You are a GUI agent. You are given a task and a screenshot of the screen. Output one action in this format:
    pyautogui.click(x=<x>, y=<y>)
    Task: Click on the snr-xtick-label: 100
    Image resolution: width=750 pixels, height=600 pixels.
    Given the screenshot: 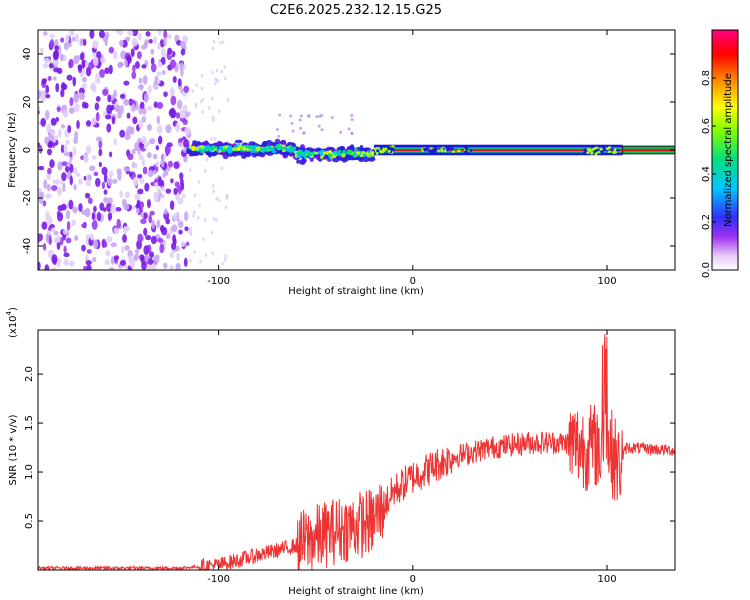 What is the action you would take?
    pyautogui.click(x=606, y=579)
    